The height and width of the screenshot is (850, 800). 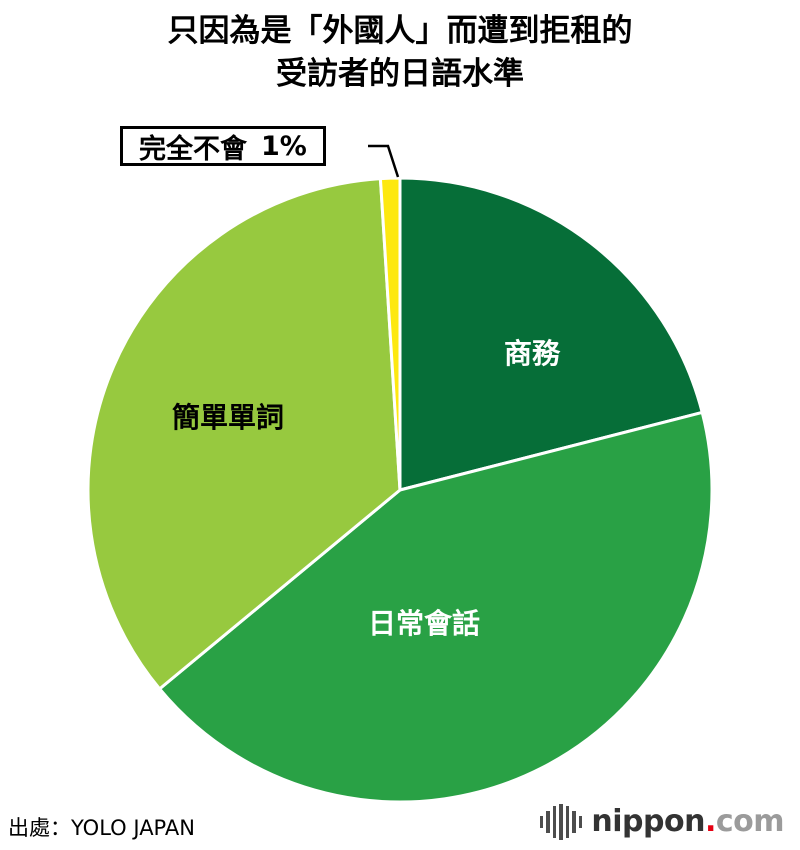 I want to click on logo-tld-text: com, so click(x=750, y=821).